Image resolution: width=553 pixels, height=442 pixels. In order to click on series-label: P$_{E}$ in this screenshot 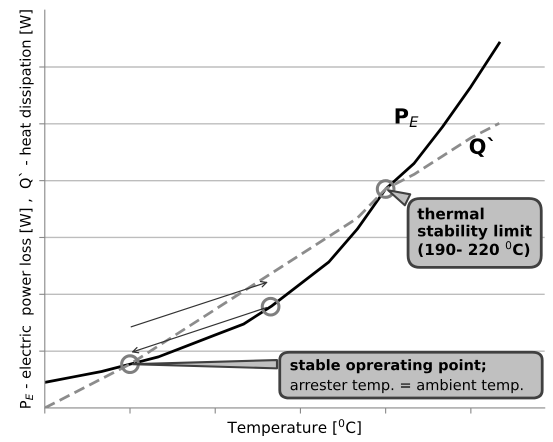, I will do `click(407, 117)`.